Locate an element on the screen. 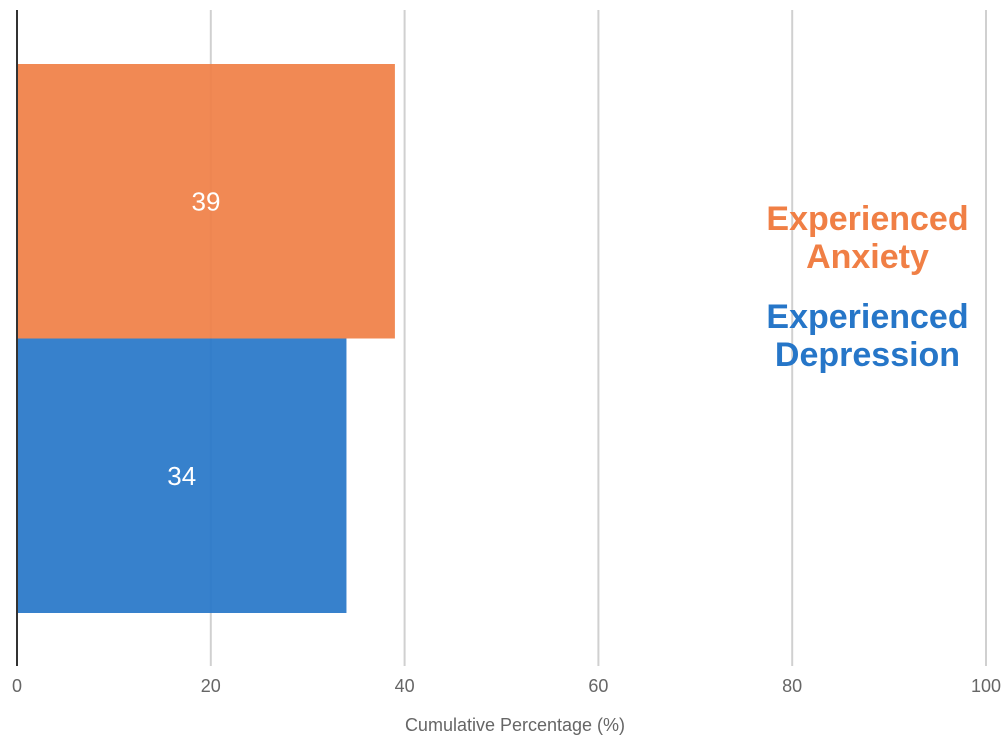 This screenshot has height=739, width=1005. legend-anxiety: Experienced Anxiety is located at coordinates (867, 238).